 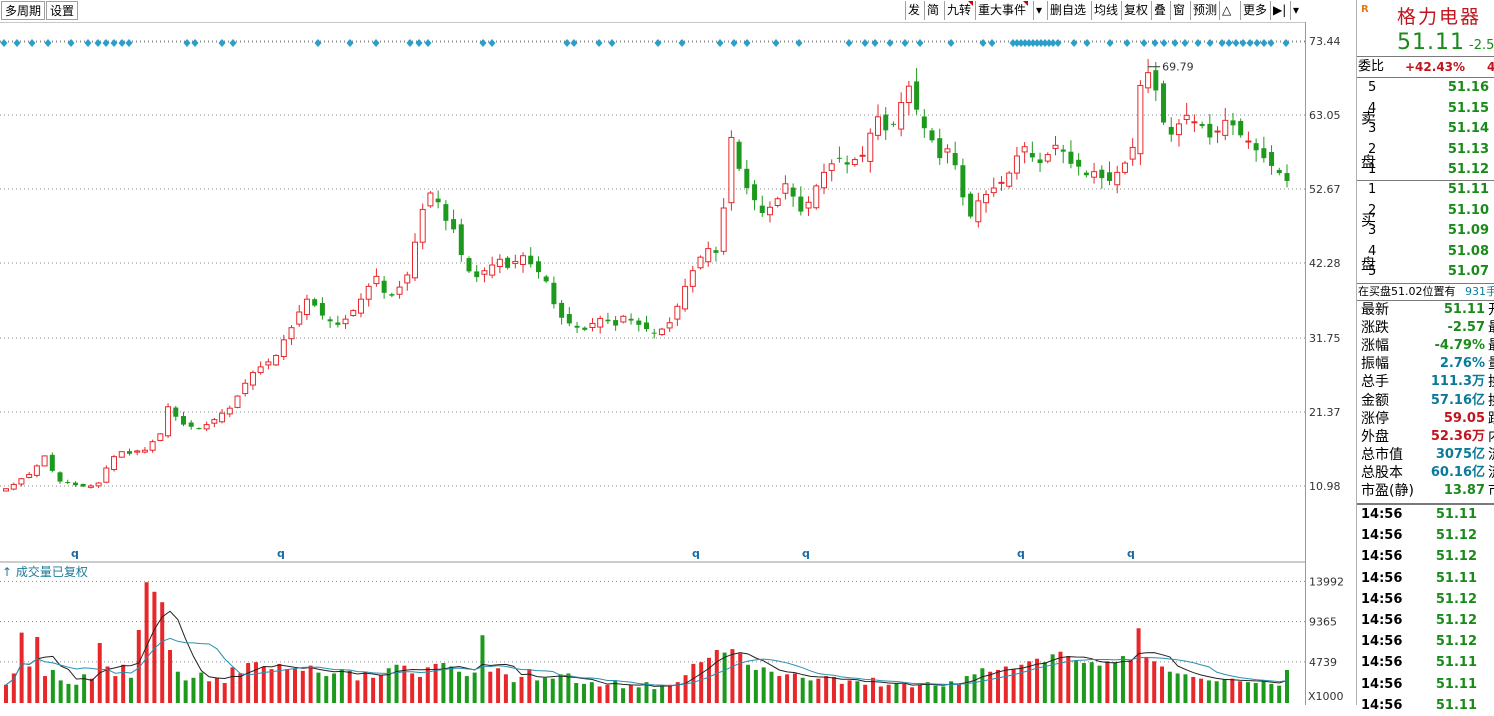 What do you see at coordinates (1295, 10) in the screenshot?
I see `toolbar-dropdown-icon: ▾` at bounding box center [1295, 10].